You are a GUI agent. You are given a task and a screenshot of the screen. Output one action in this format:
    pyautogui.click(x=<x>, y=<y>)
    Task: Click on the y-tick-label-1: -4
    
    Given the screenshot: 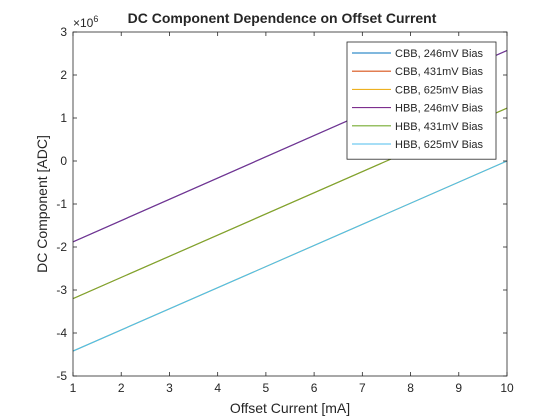 What is the action you would take?
    pyautogui.click(x=61, y=333)
    